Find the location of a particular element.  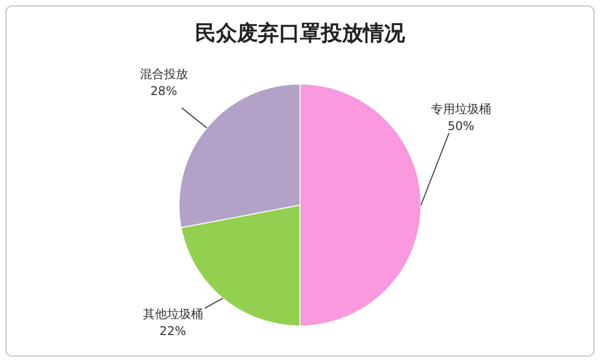

data-label: 28% is located at coordinates (164, 91).